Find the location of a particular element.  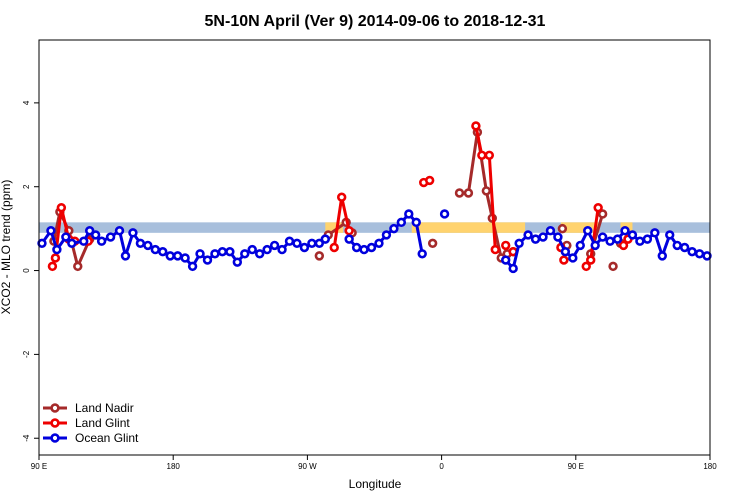

legend-label-1: Land Glint is located at coordinates (102, 423).